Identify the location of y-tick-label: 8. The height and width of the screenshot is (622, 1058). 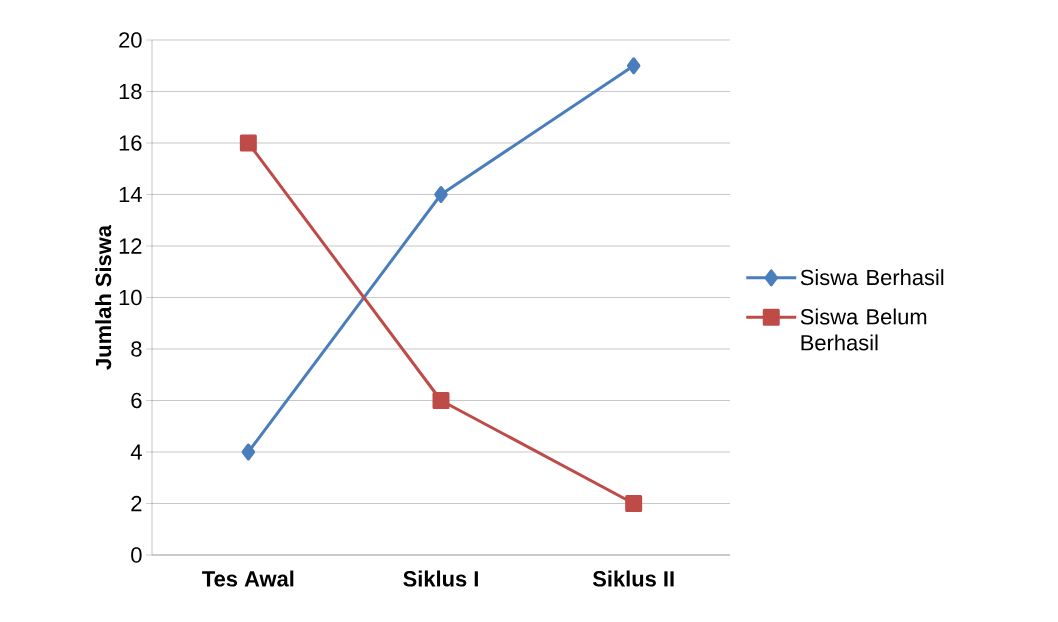
(136, 349).